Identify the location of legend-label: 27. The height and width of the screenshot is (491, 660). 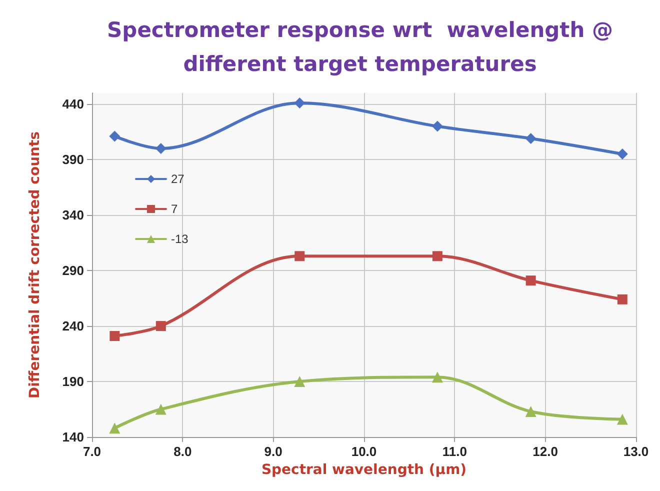
(178, 179).